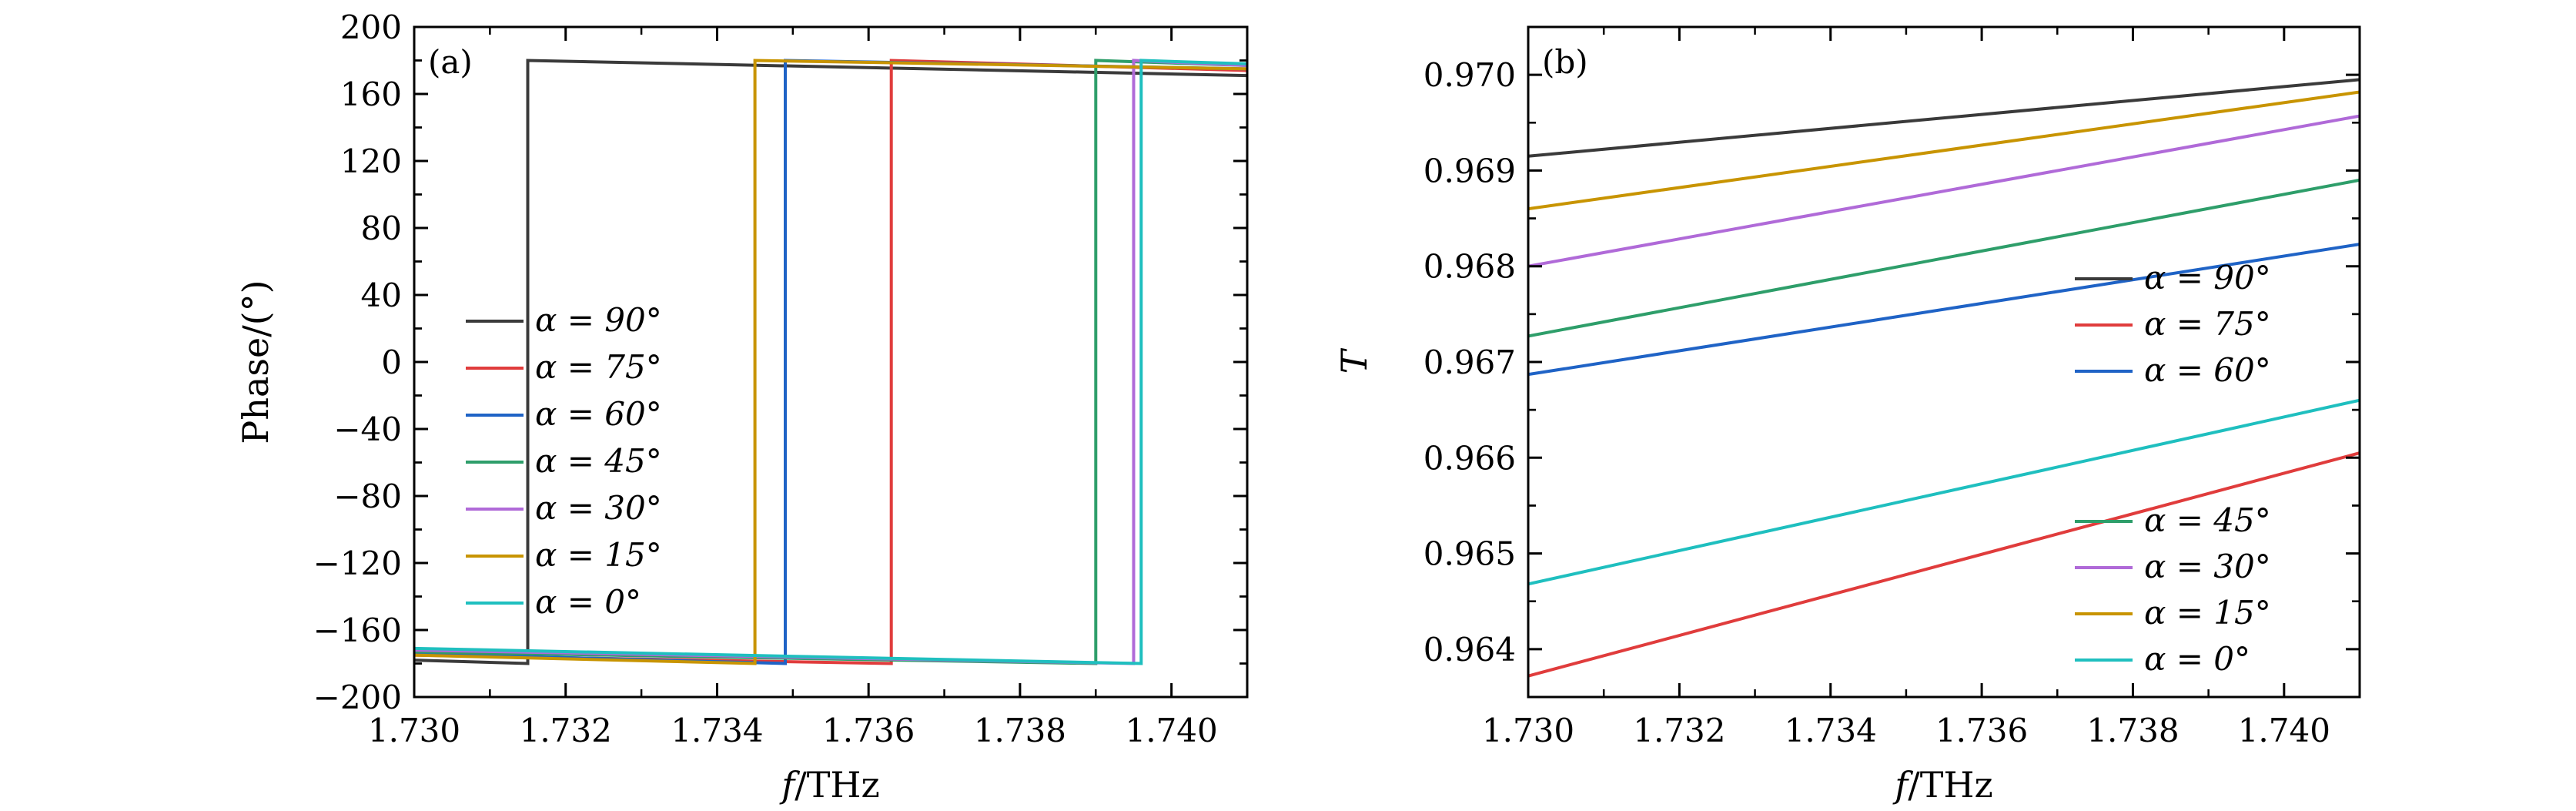  What do you see at coordinates (1470, 170) in the screenshot?
I see `y-tick-label: 0.969` at bounding box center [1470, 170].